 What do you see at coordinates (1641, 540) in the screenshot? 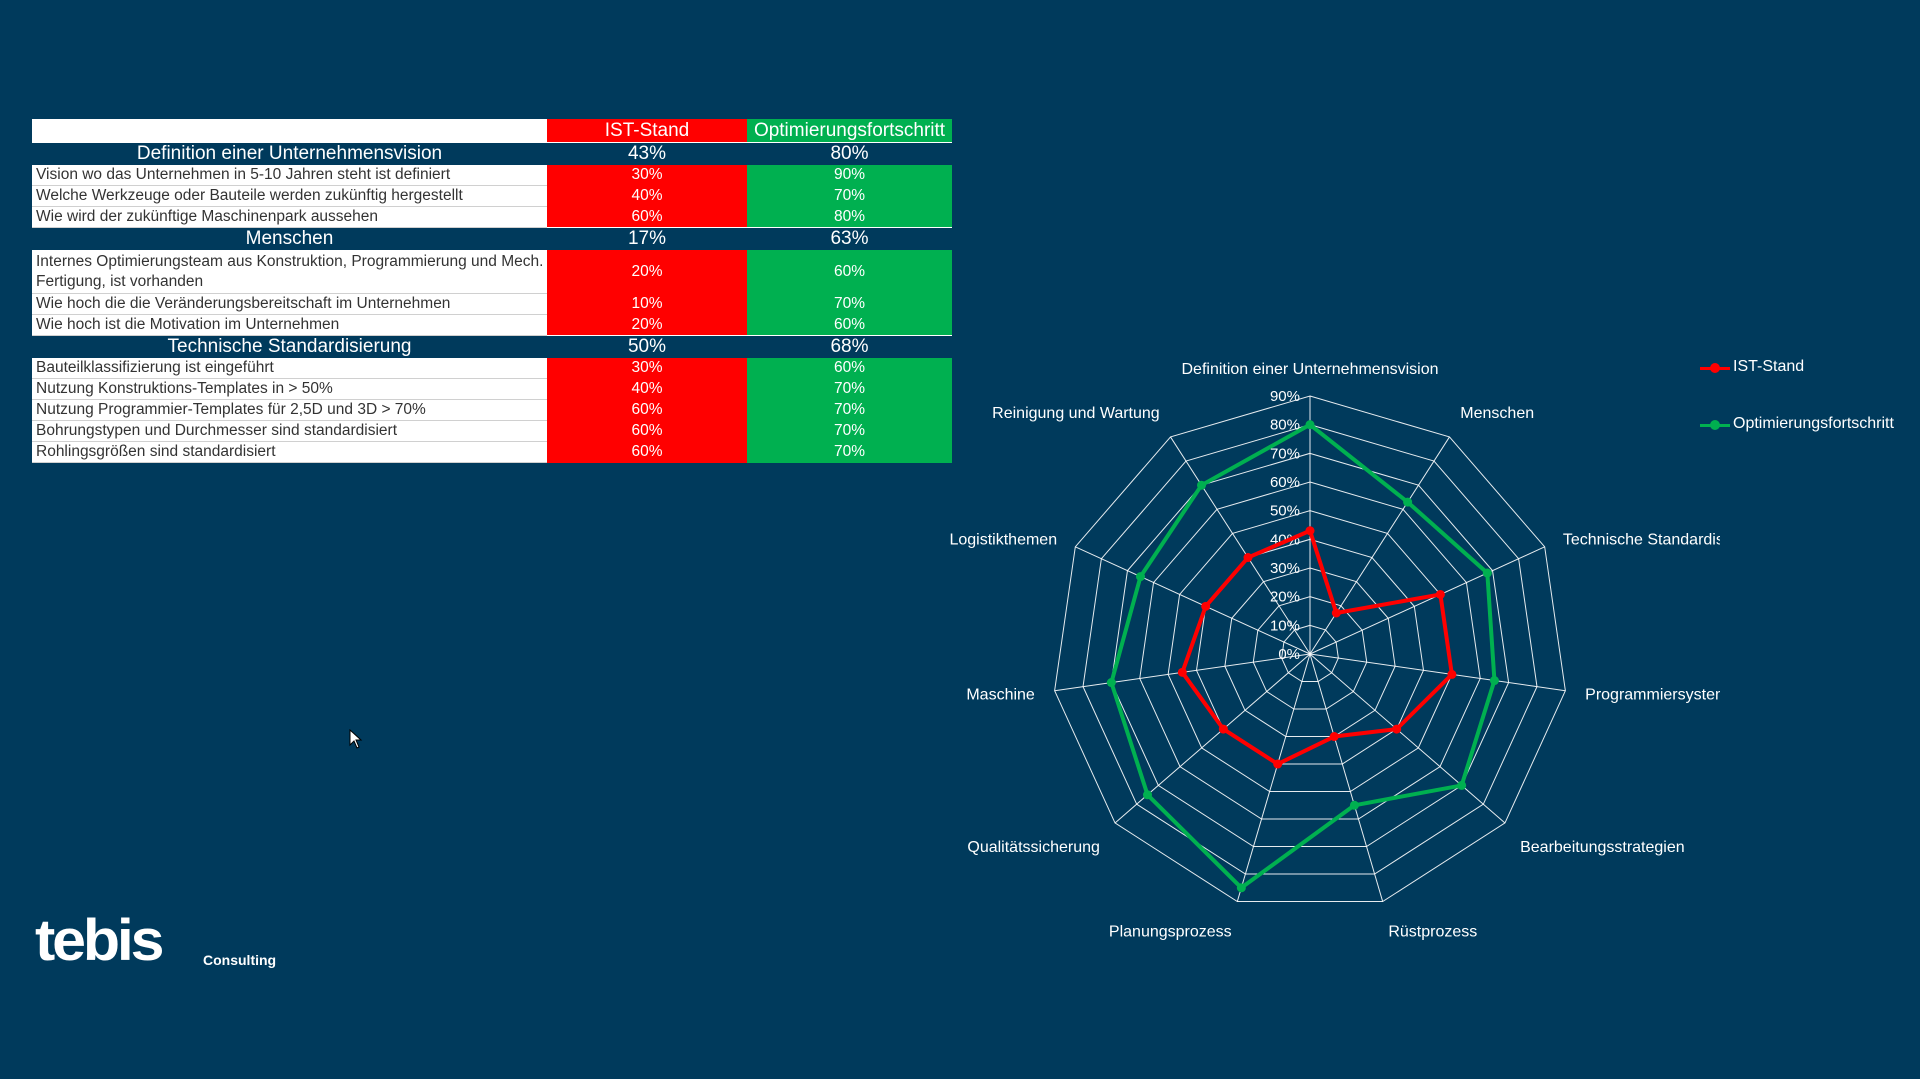
I see `axis-label: Technische Standardisierung` at bounding box center [1641, 540].